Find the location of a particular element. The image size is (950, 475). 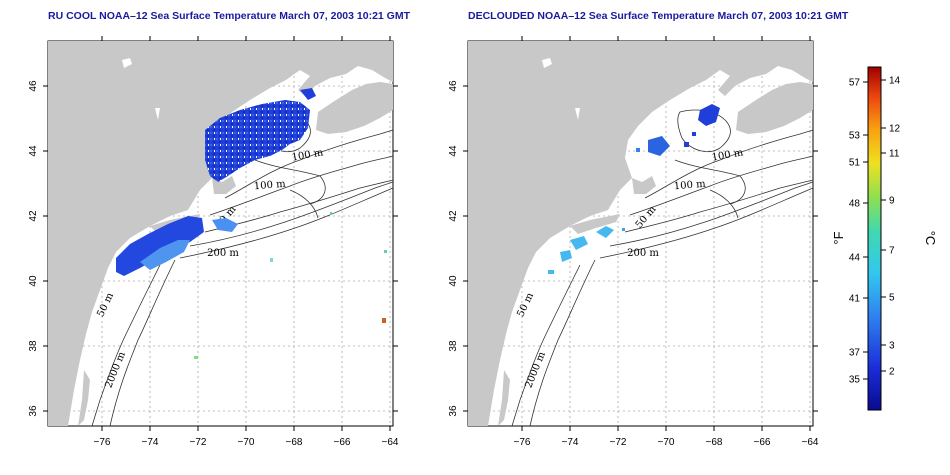

left-lake is located at coordinates (141, 89).